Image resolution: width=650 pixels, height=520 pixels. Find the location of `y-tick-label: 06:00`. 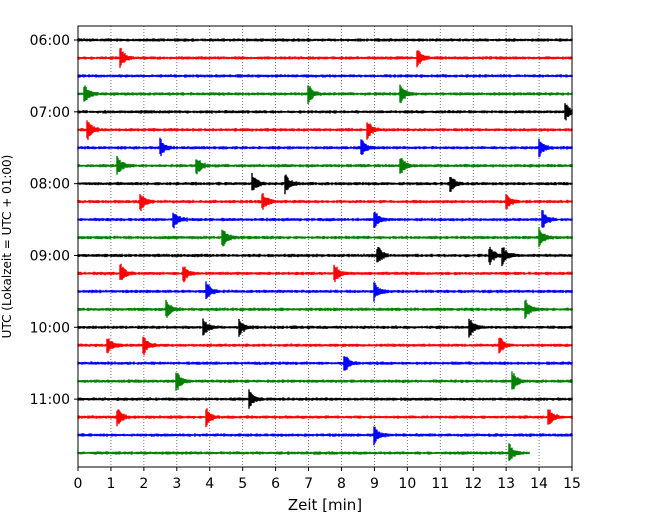

y-tick-label: 06:00 is located at coordinates (50, 41).